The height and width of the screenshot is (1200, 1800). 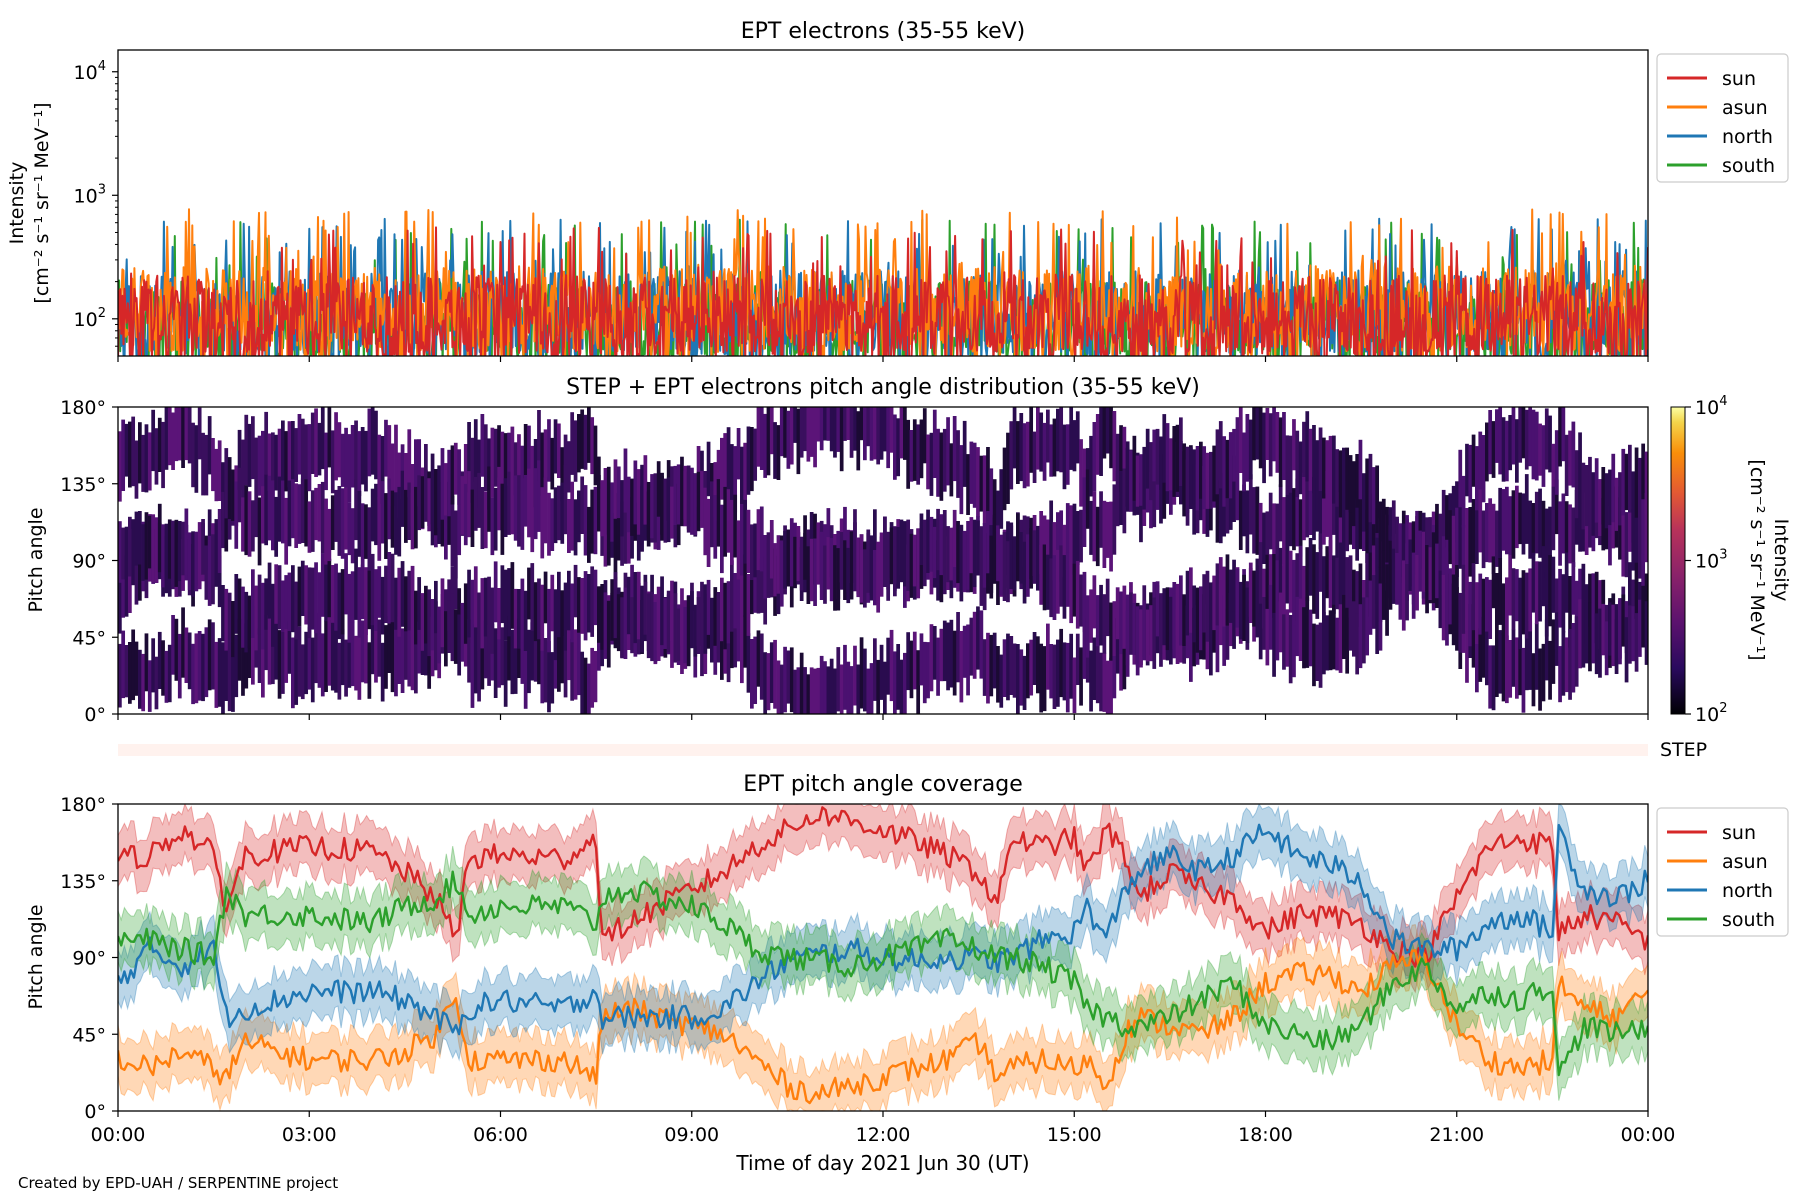 What do you see at coordinates (1757, 559) in the screenshot?
I see `colorbar-label-line2: [cm⁻² s⁻¹ sr⁻¹ MeV⁻¹]` at bounding box center [1757, 559].